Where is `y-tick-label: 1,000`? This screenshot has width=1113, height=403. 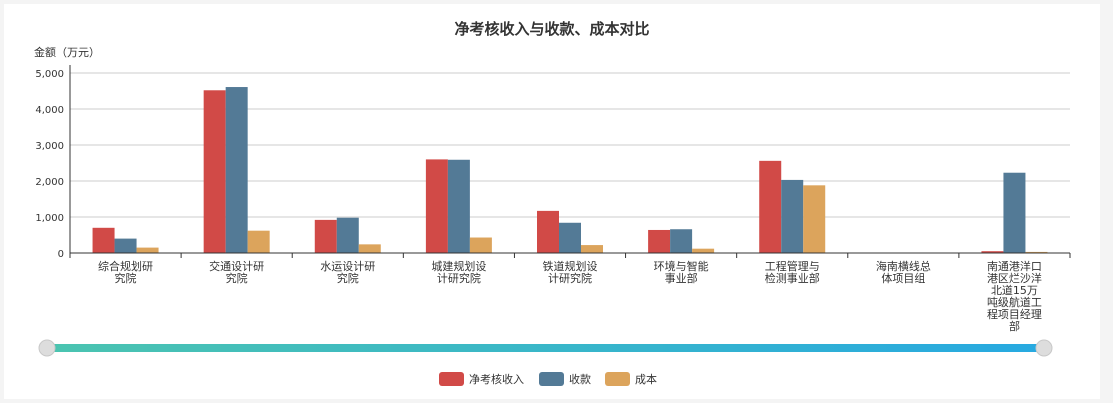
y-tick-label: 1,000 is located at coordinates (49, 218).